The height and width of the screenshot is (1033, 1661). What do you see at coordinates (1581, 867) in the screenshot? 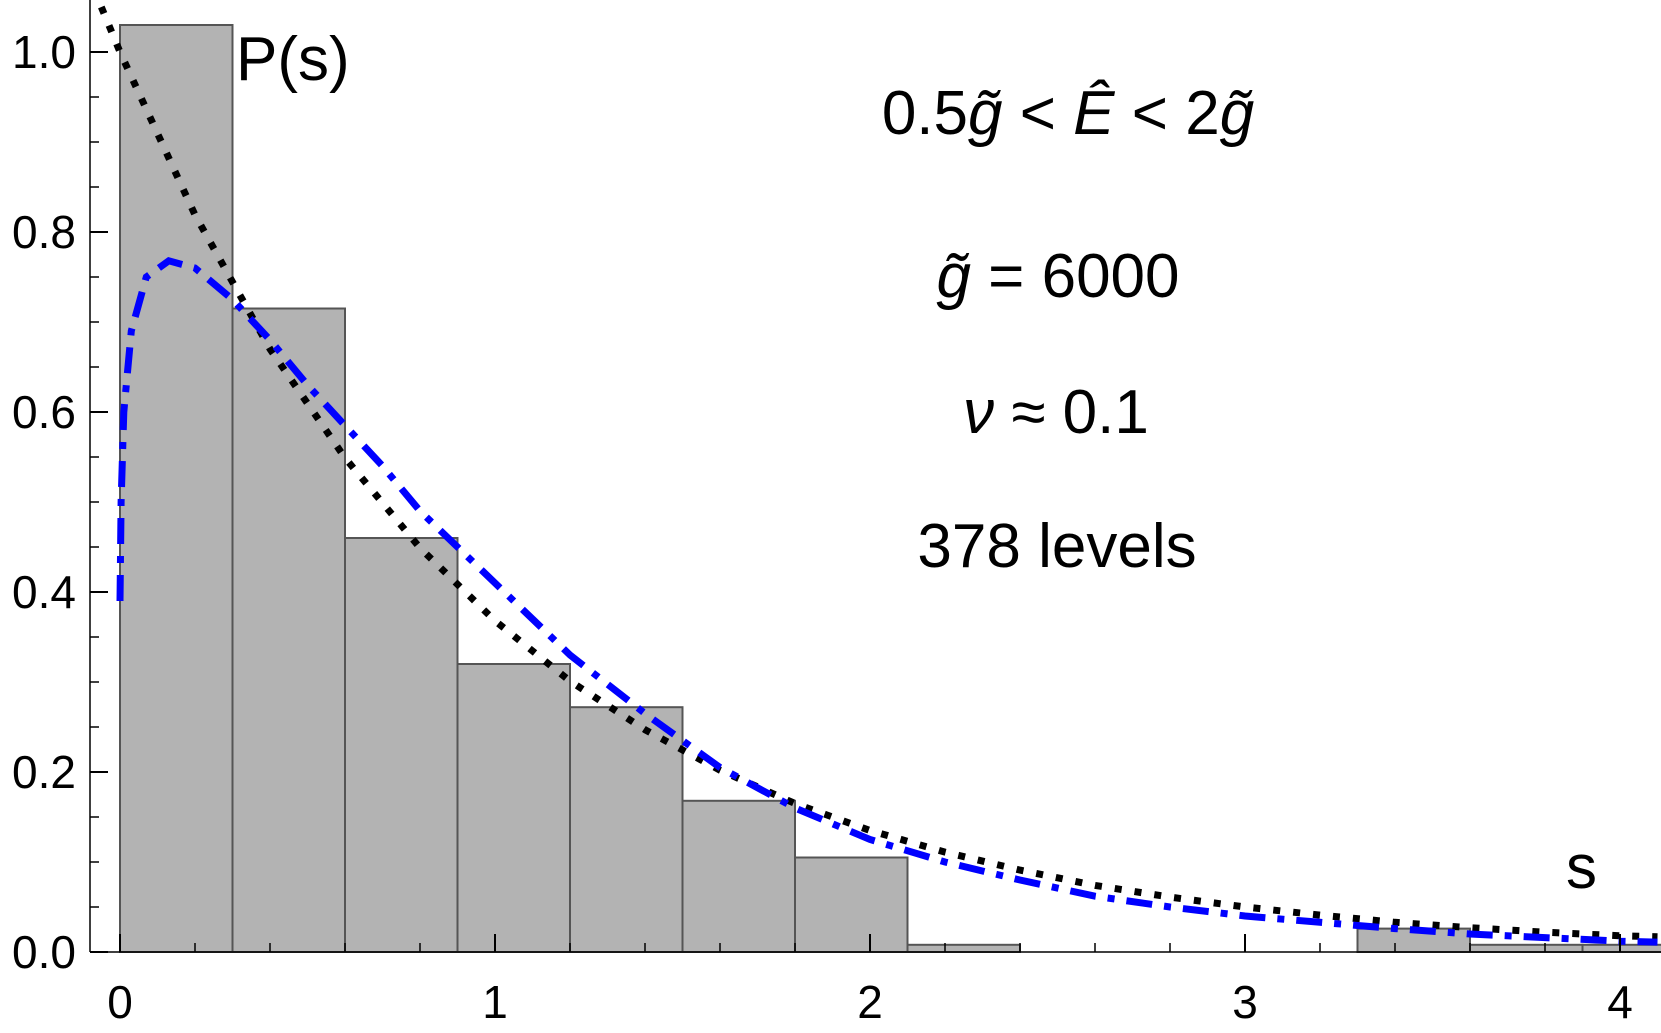
I see `x-axis-label: s` at bounding box center [1581, 867].